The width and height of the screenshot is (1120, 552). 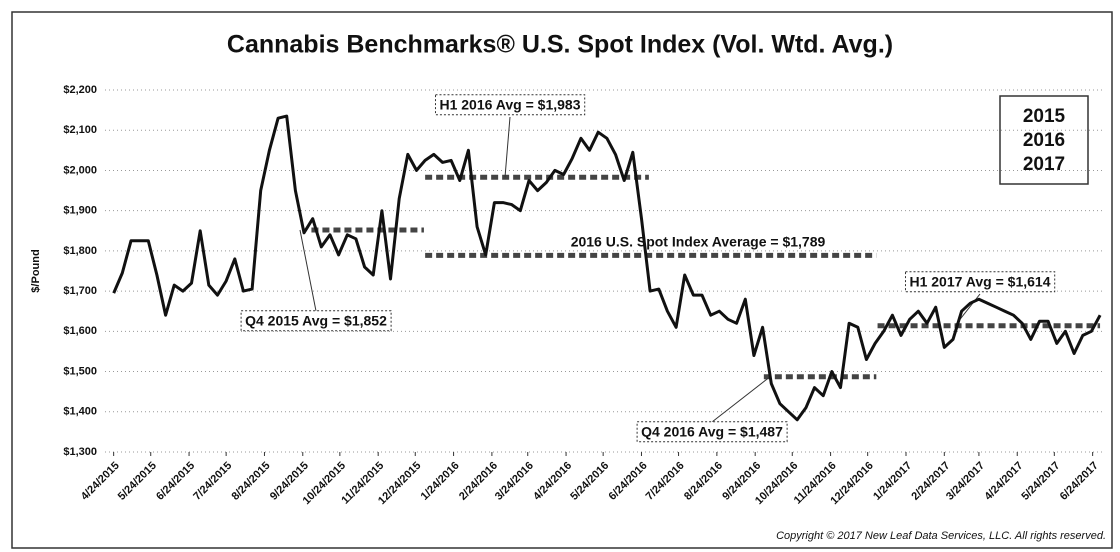 What do you see at coordinates (80, 412) in the screenshot?
I see `y-tick-label: $1,400` at bounding box center [80, 412].